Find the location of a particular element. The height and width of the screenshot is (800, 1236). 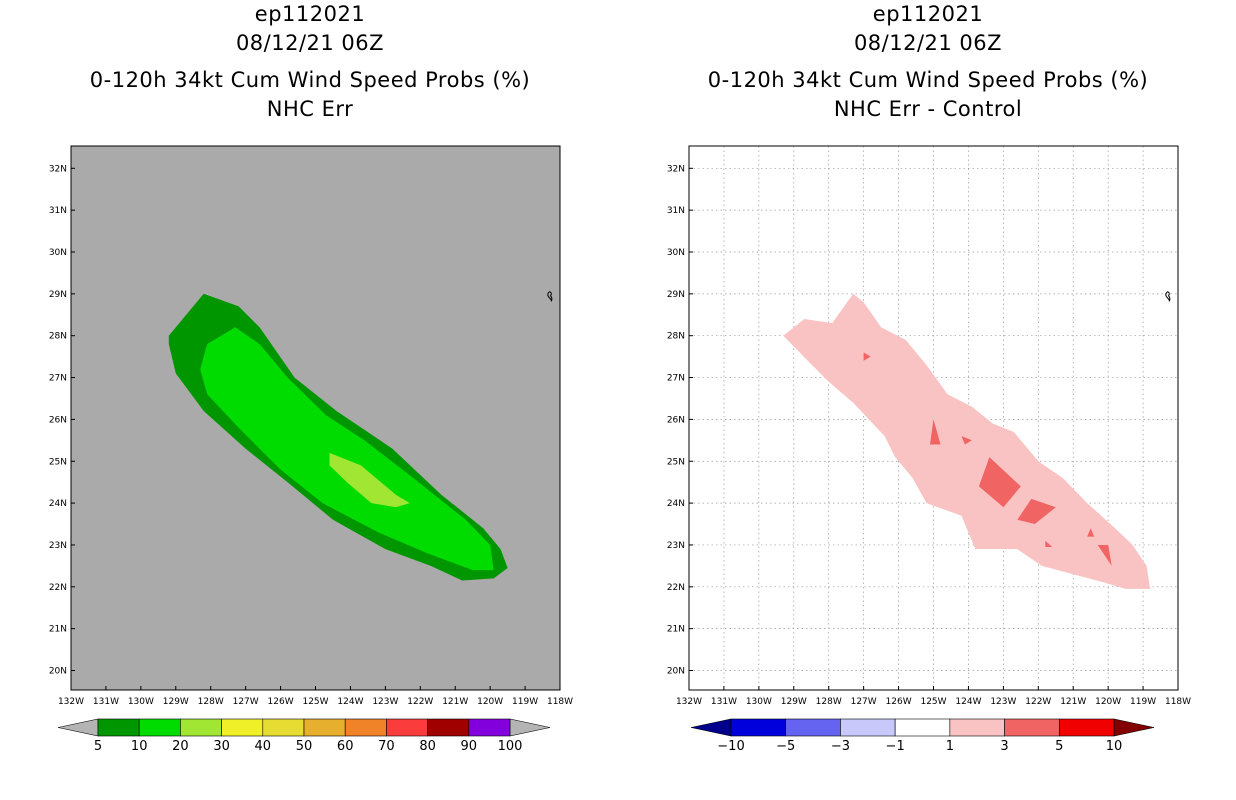

y-tick-label: 30N is located at coordinates (58, 253).